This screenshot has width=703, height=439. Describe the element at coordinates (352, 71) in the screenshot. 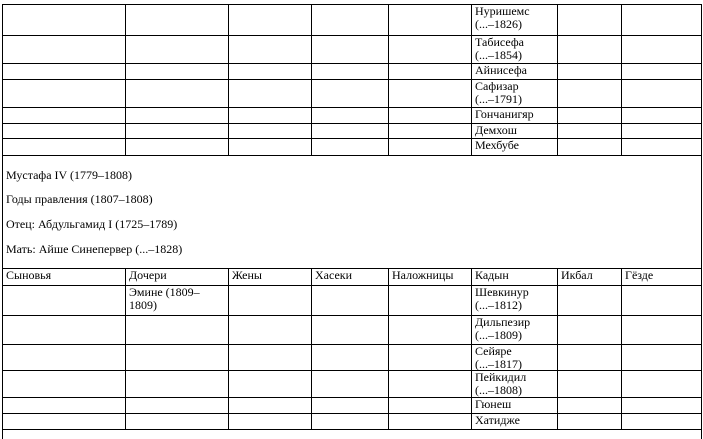

I see `table-row: Айнисефа` at that location.